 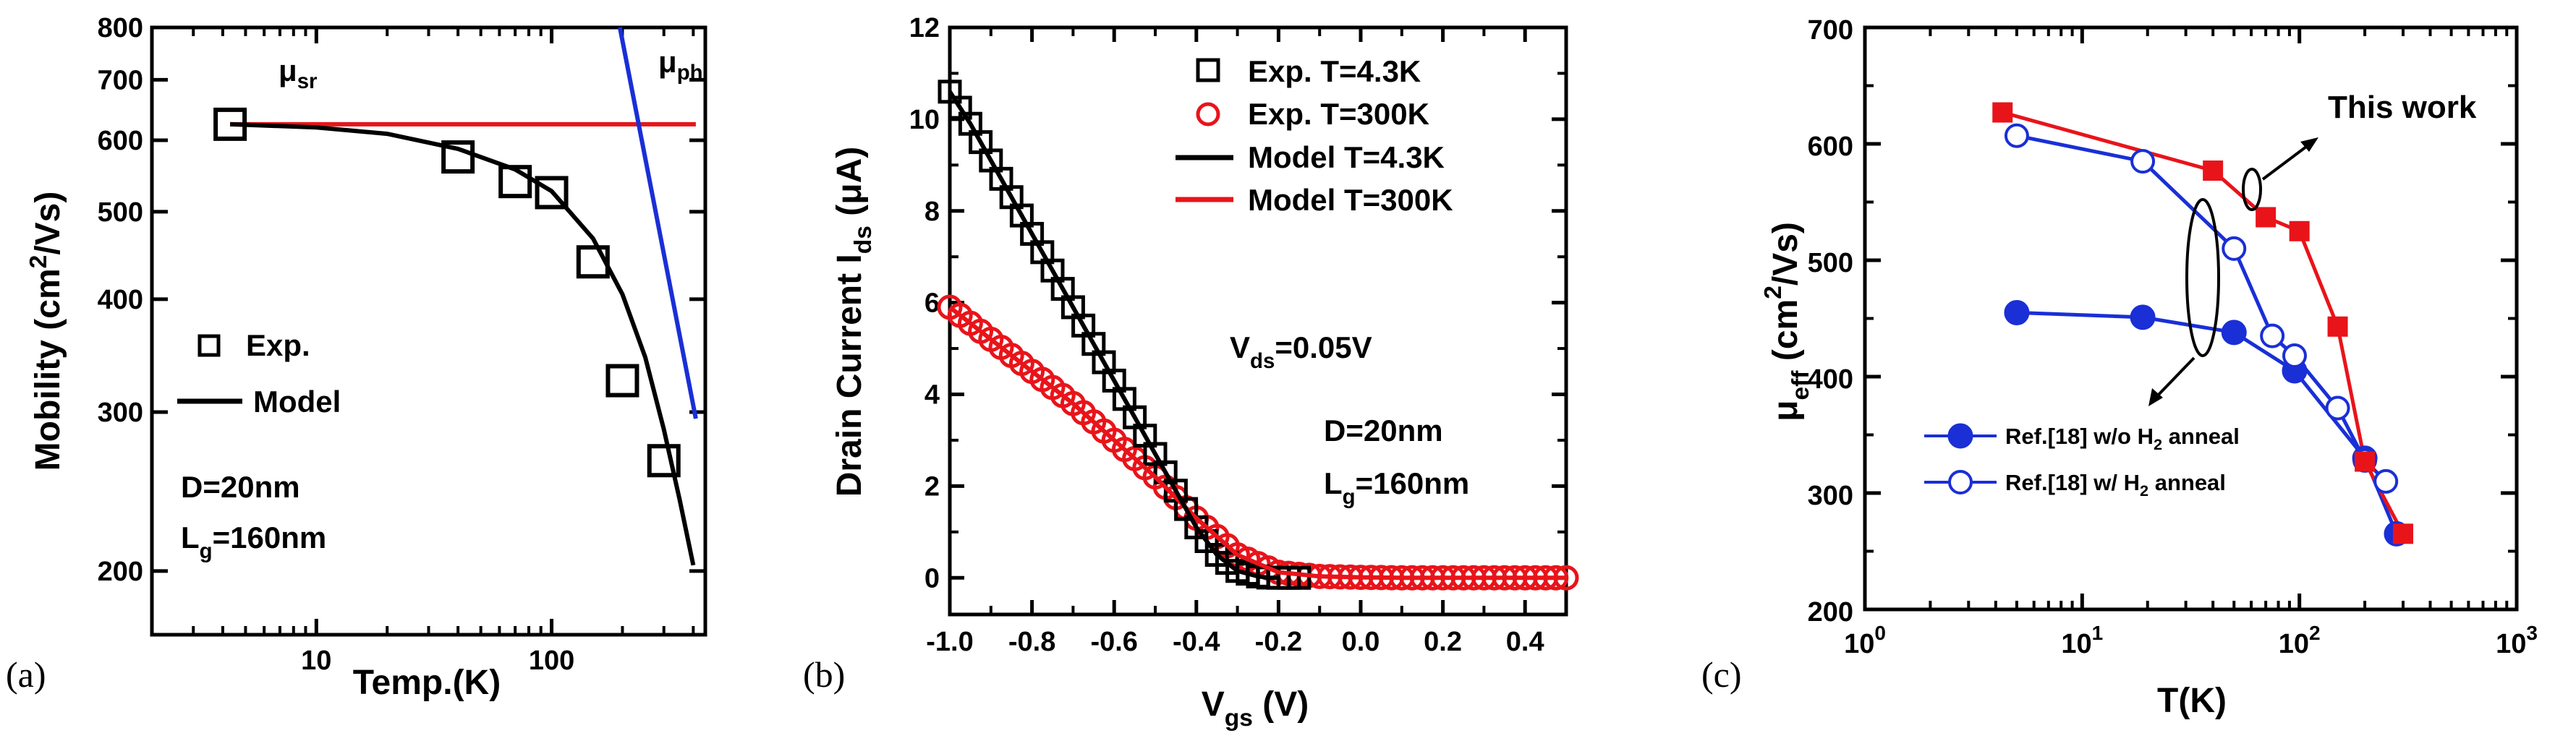 I want to click on legend-model300-text: Model T=300K, so click(x=1350, y=200).